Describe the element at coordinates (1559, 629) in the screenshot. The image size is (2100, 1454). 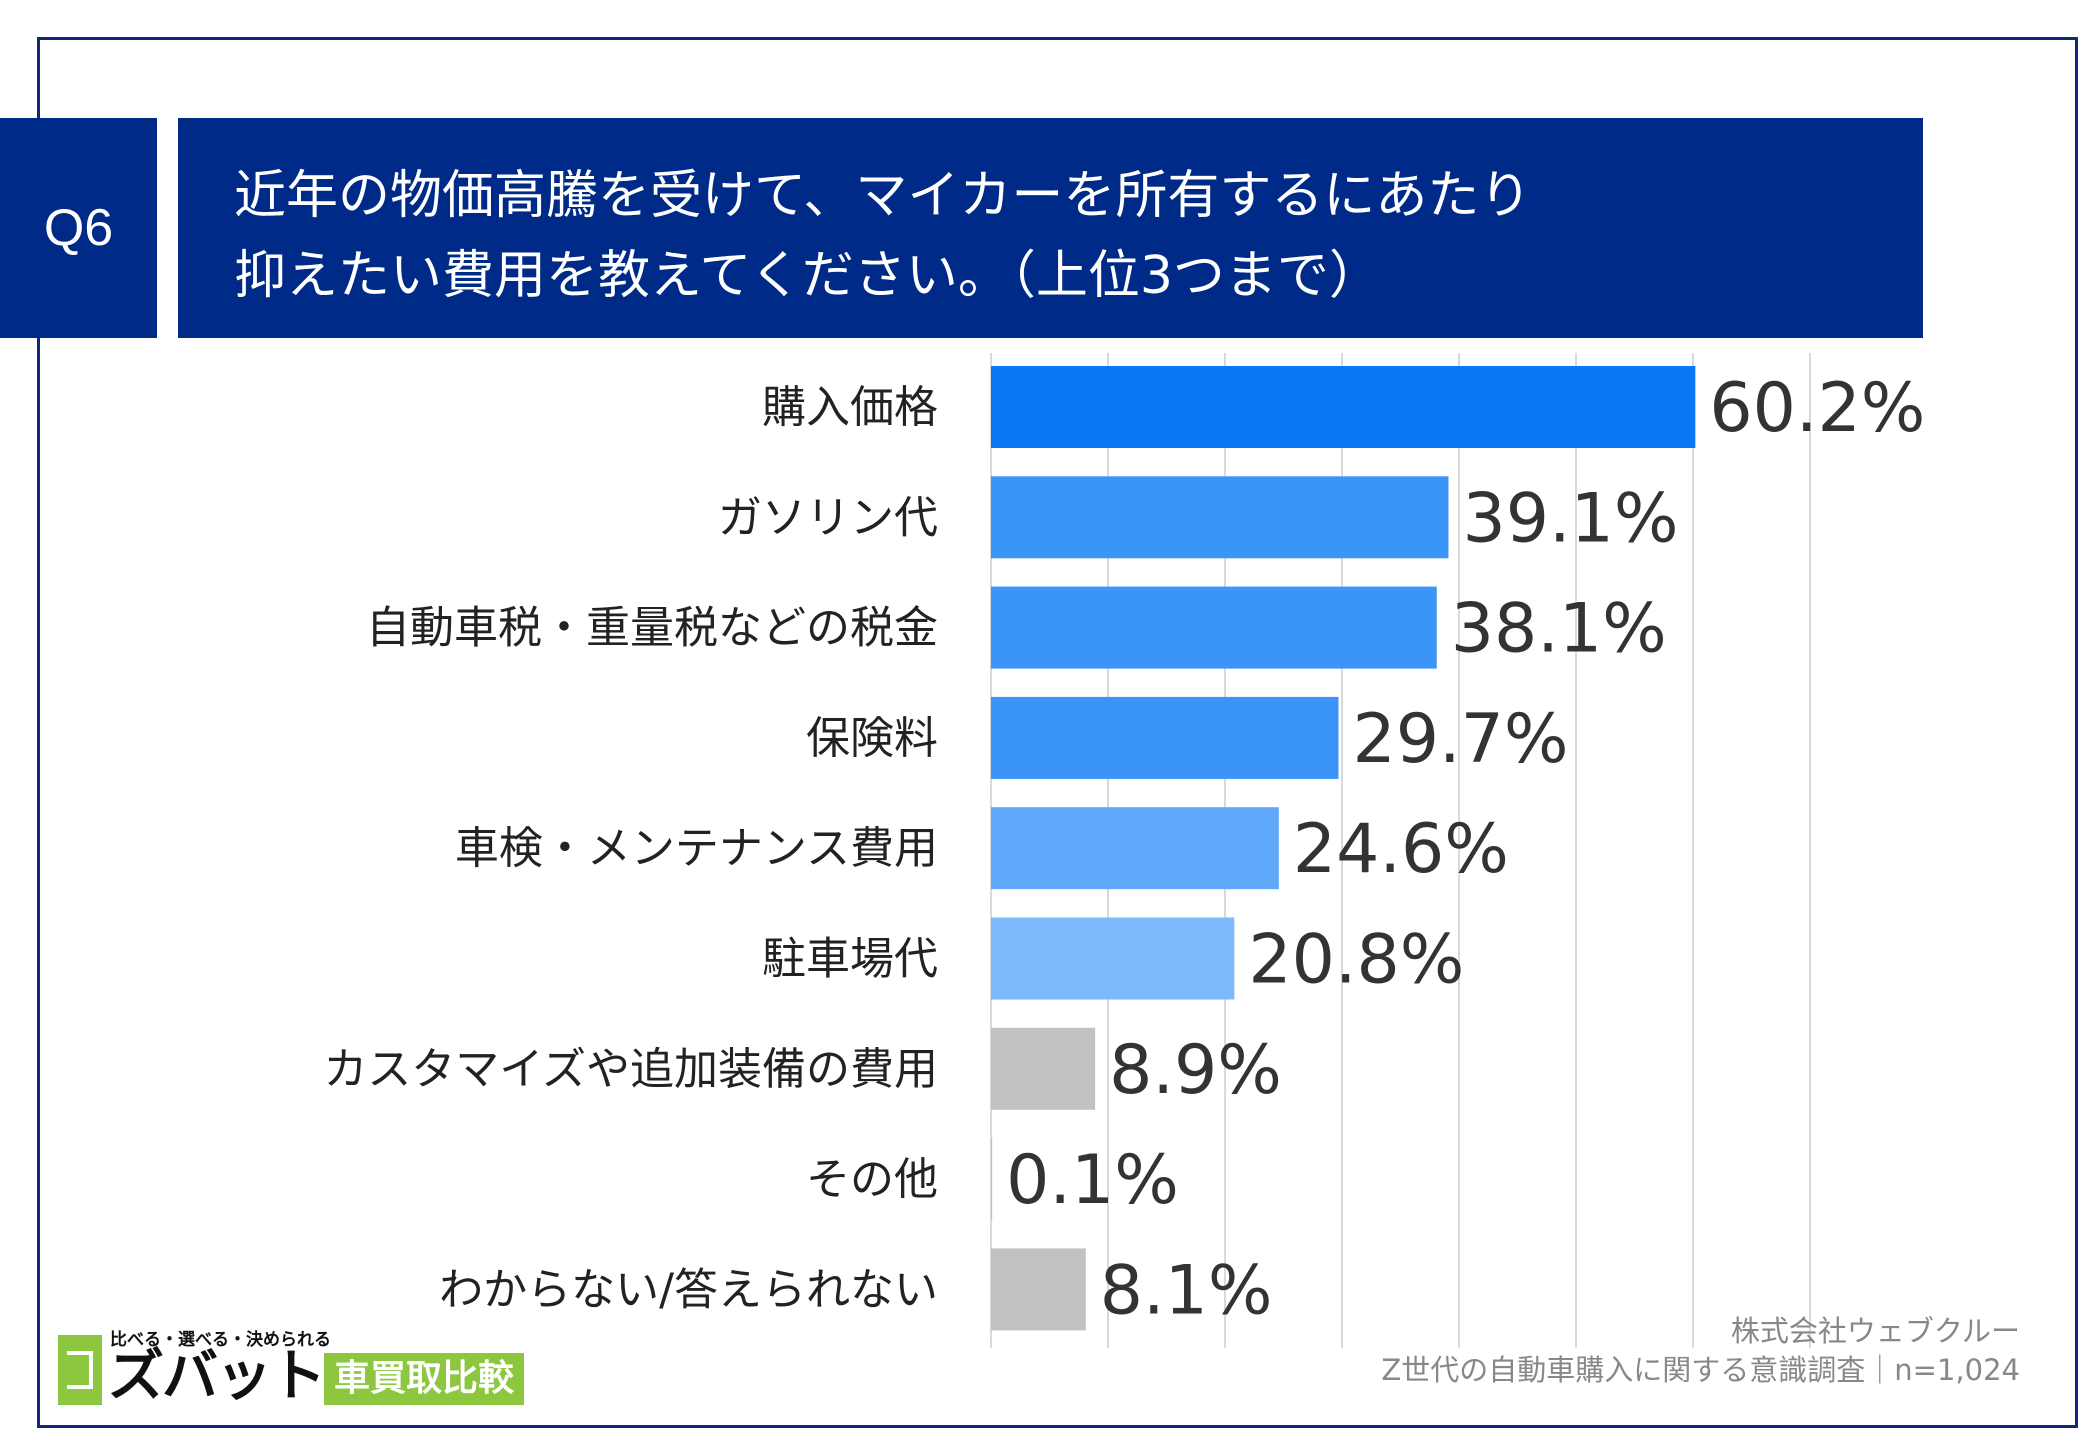
I see `value-label: 38.1%` at that location.